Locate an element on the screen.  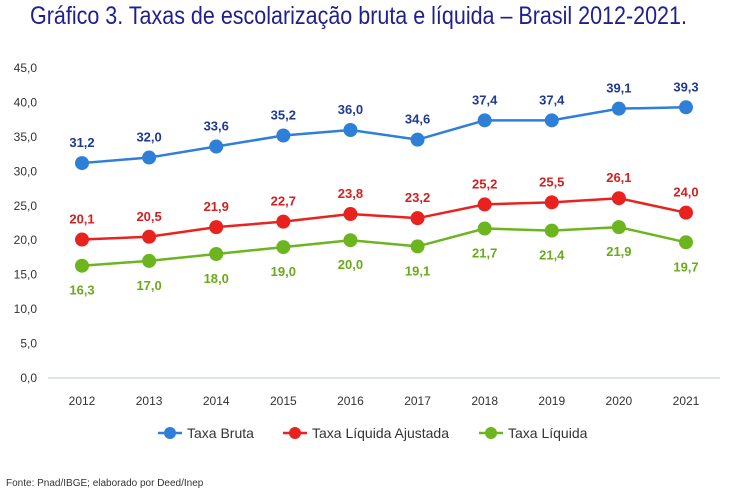
data-label: 20,1 is located at coordinates (81, 219).